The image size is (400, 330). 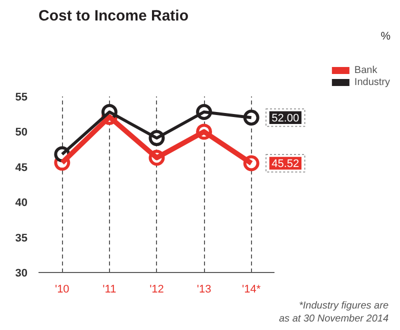 I want to click on x-tick-label: '12, so click(x=157, y=290).